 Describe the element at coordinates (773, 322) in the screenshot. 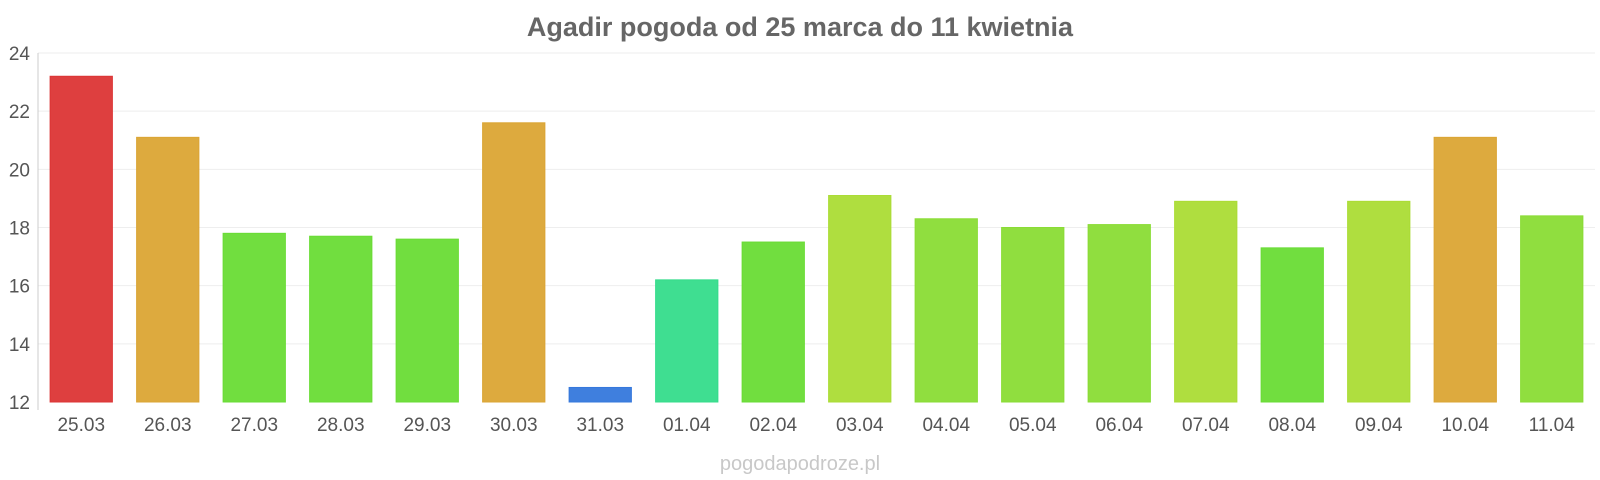

I see `bar-02.04` at that location.